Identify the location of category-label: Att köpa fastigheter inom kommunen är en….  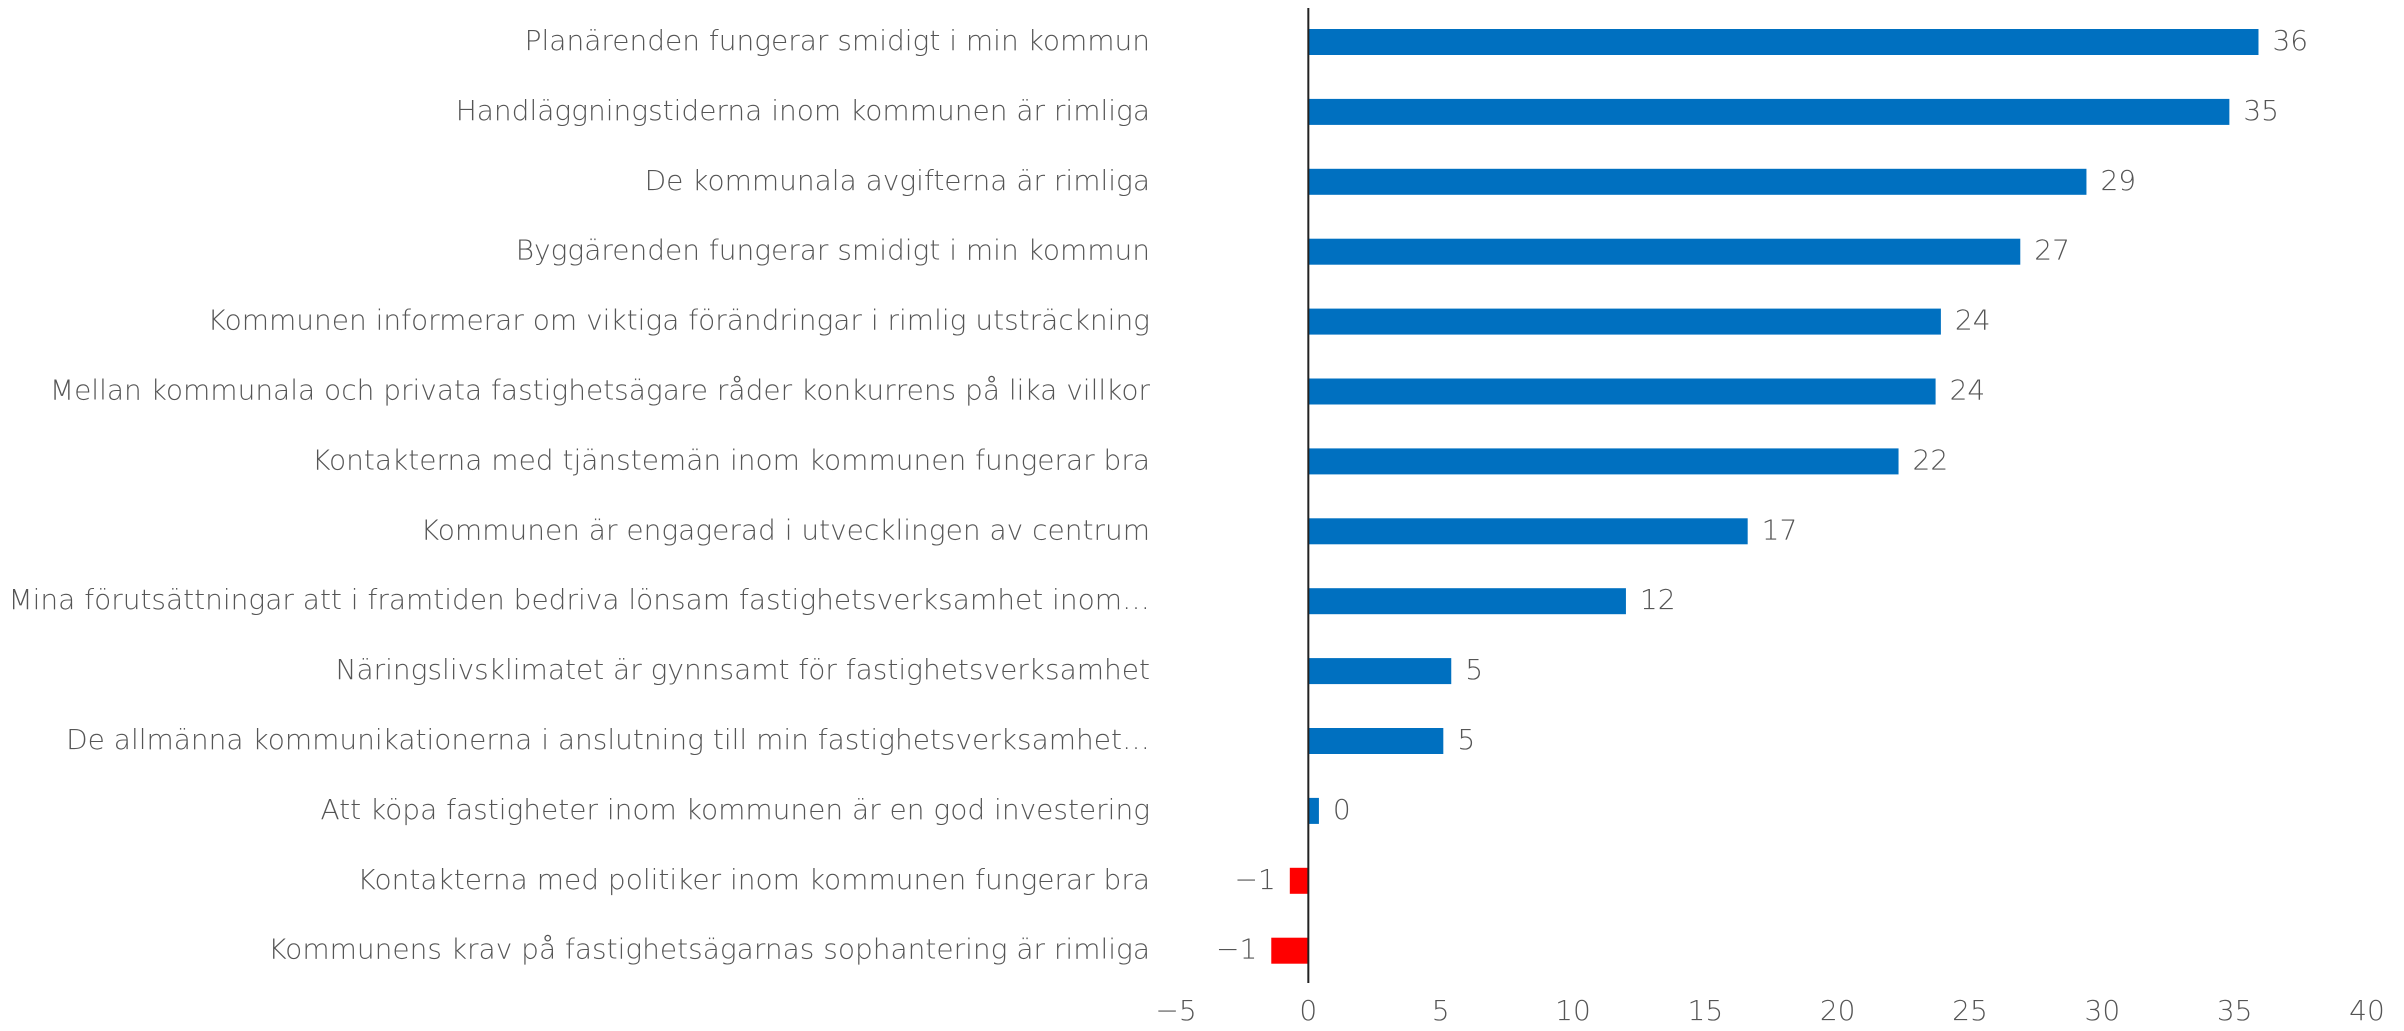
(735, 809).